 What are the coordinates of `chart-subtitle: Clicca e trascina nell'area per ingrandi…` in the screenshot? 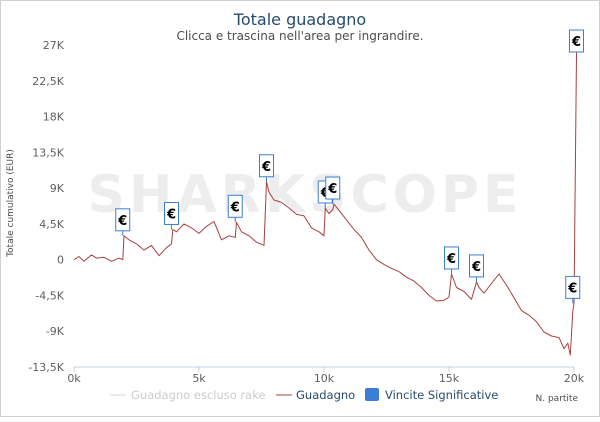 It's located at (299, 36).